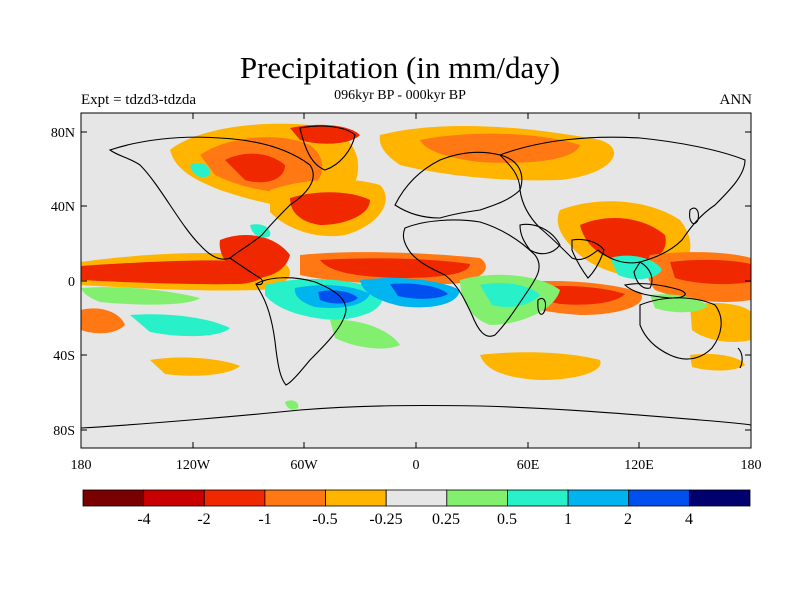 This screenshot has height=600, width=800. Describe the element at coordinates (325, 134) in the screenshot. I see `anomaly-arctic-red` at that location.